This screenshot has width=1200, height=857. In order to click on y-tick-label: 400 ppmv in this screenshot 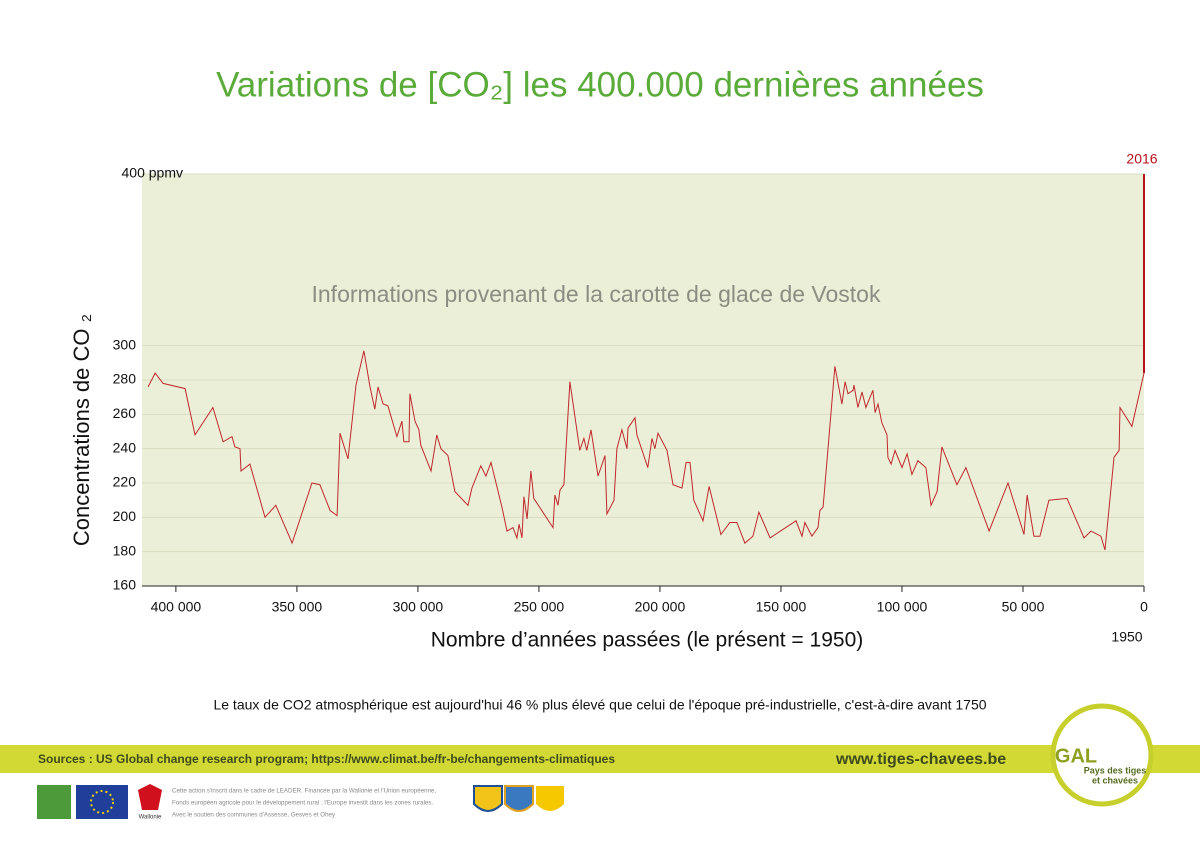, I will do `click(152, 173)`.